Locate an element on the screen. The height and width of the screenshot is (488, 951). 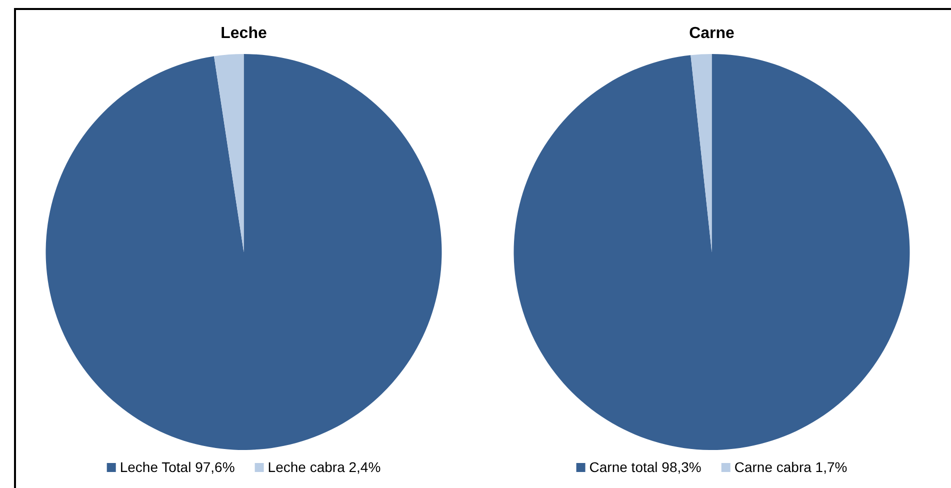
legend-label: Carne total 98,3% is located at coordinates (644, 467).